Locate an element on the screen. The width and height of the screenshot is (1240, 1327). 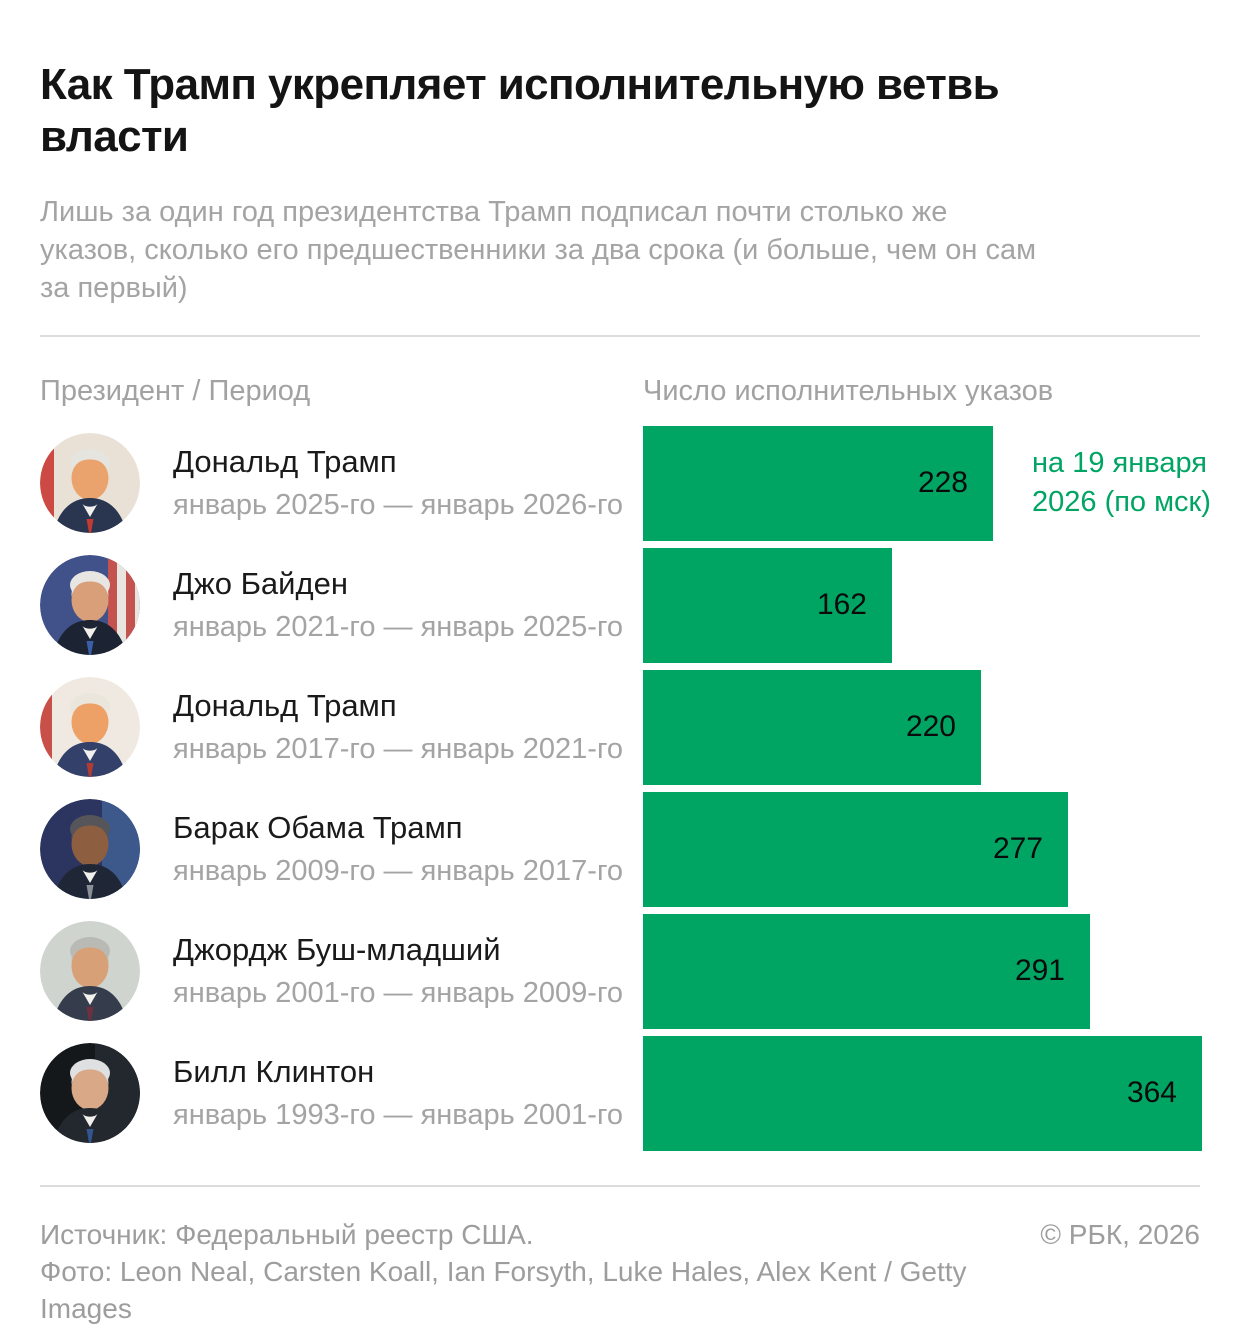
president-name: Билл Клинтон is located at coordinates (274, 1072).